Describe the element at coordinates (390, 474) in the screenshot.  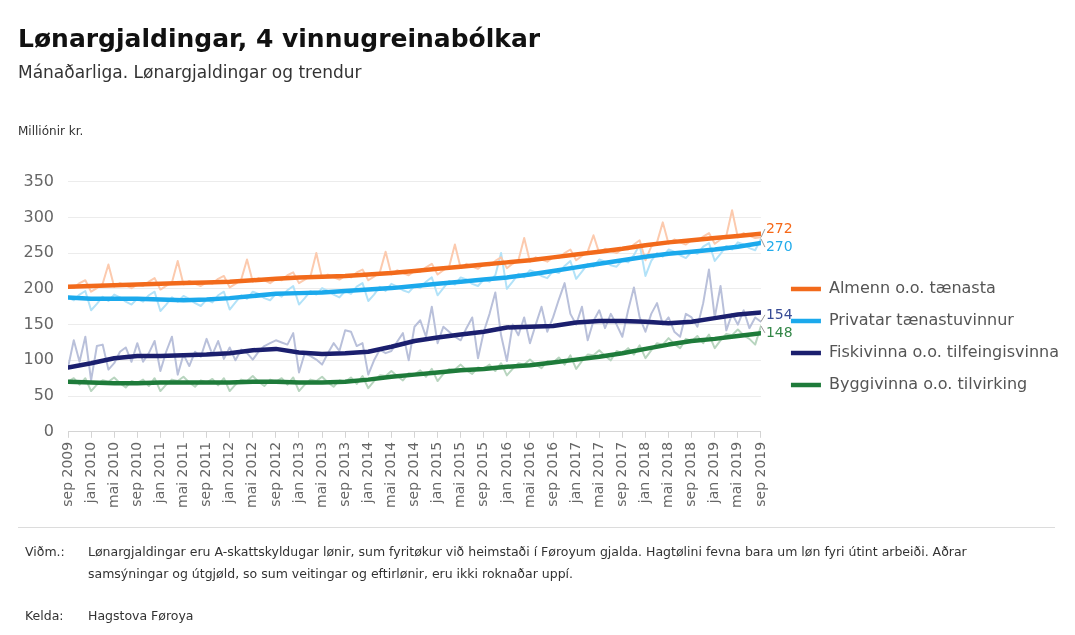
I see `x-tick-label: mai 2014` at that location.